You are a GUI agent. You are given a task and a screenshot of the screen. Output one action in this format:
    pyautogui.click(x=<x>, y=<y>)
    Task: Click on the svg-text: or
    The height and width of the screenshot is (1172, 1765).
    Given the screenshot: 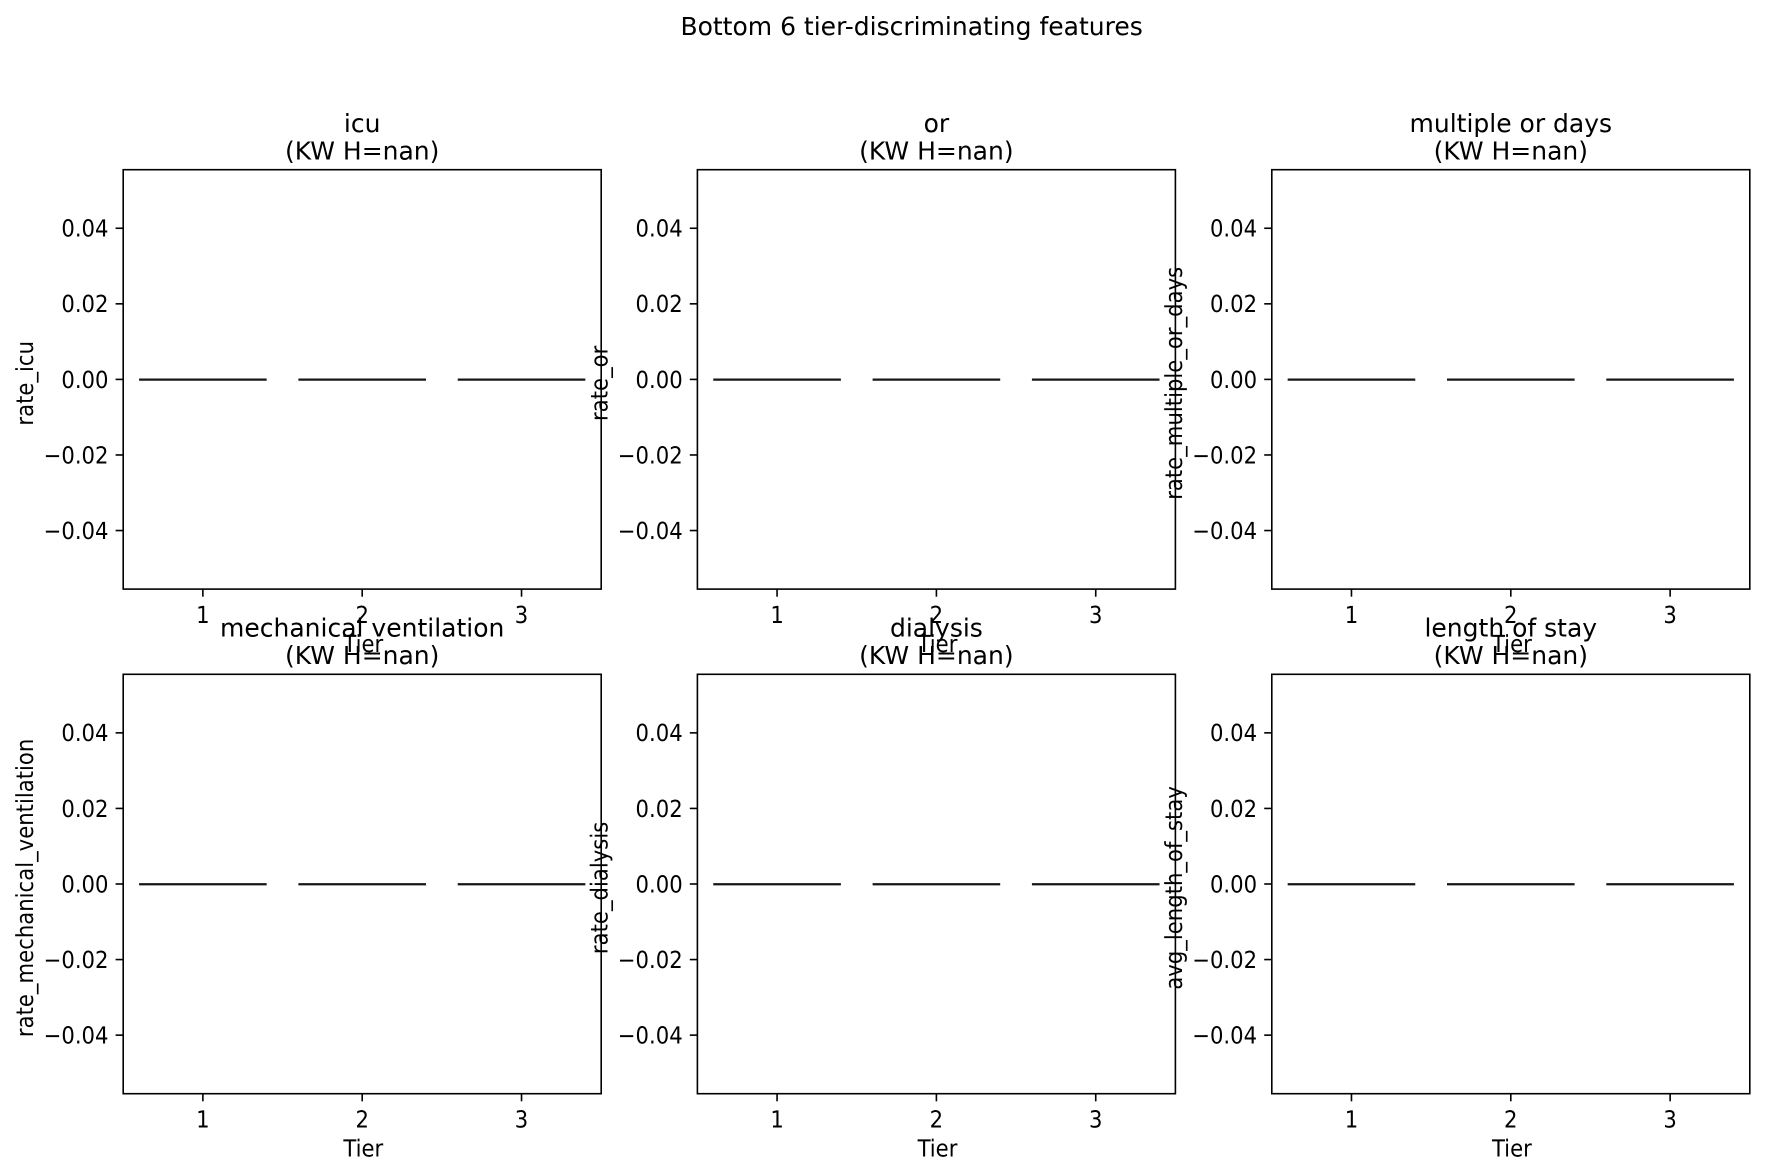 What is the action you would take?
    pyautogui.click(x=937, y=123)
    